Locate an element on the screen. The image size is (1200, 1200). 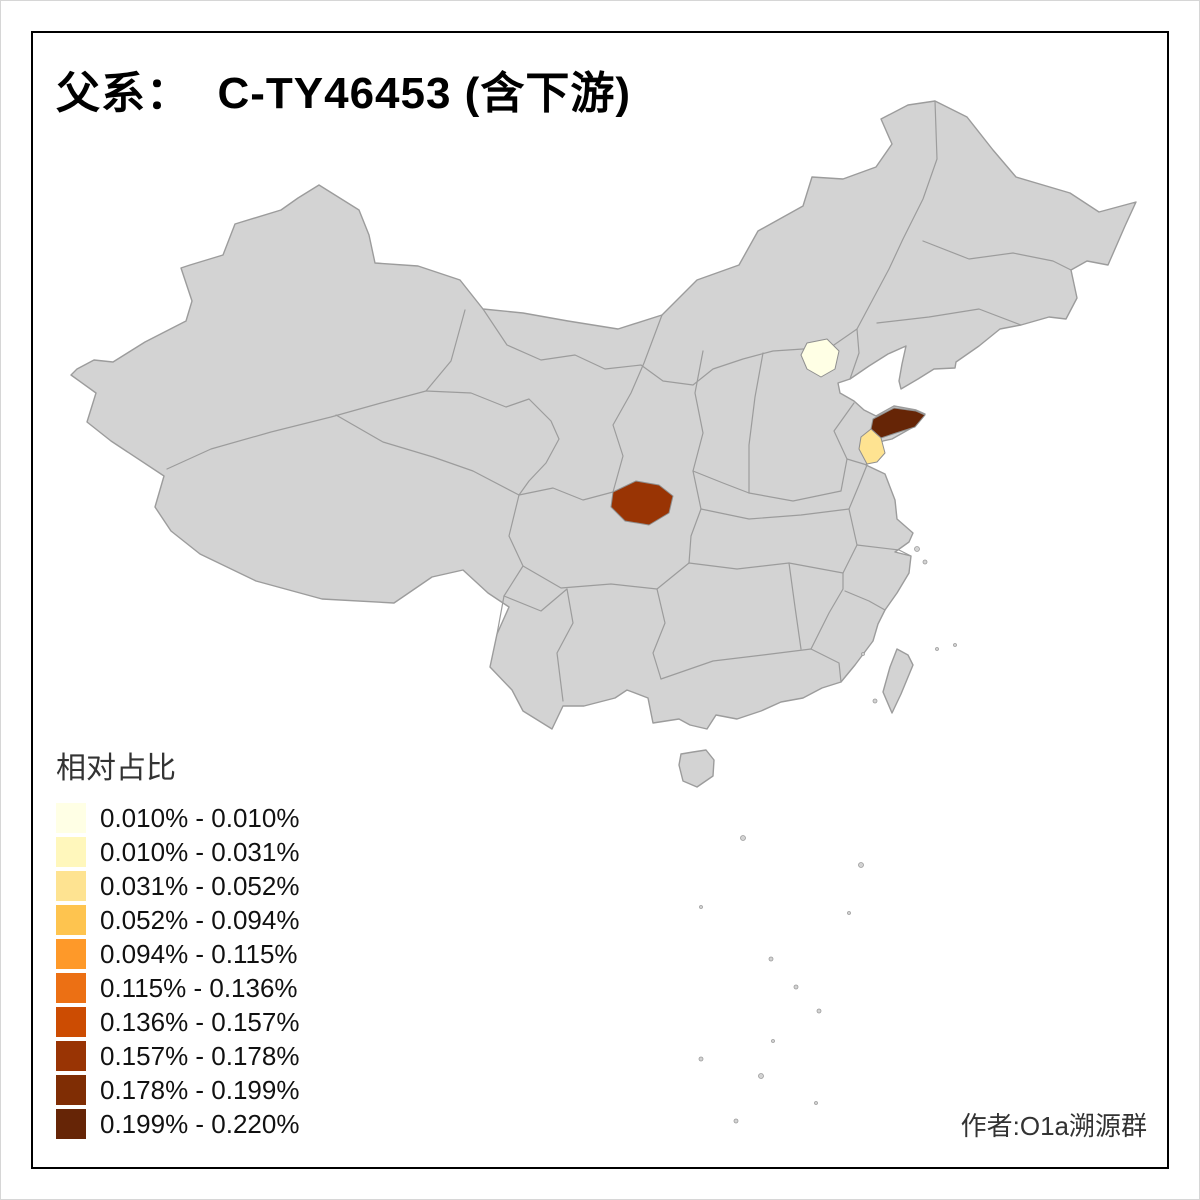
legend-row: 0.052% - 0.094% is located at coordinates (177, 920).